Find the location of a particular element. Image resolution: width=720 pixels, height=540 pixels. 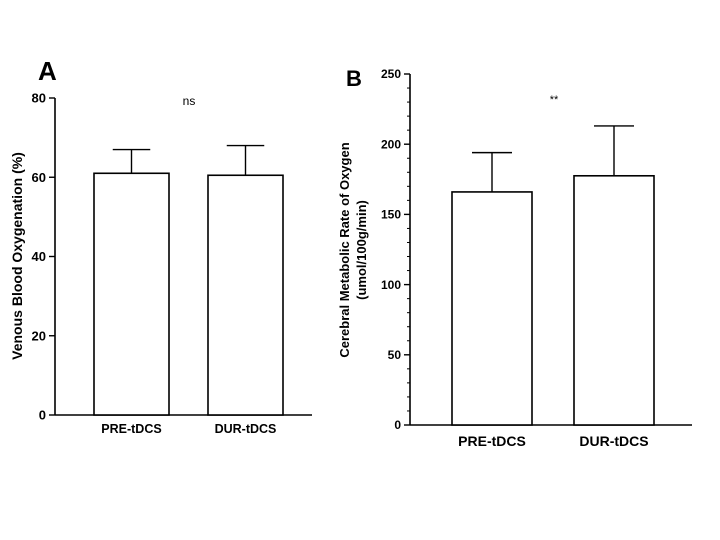

panel-a-y-tick-label: 60 is located at coordinates (39, 177).